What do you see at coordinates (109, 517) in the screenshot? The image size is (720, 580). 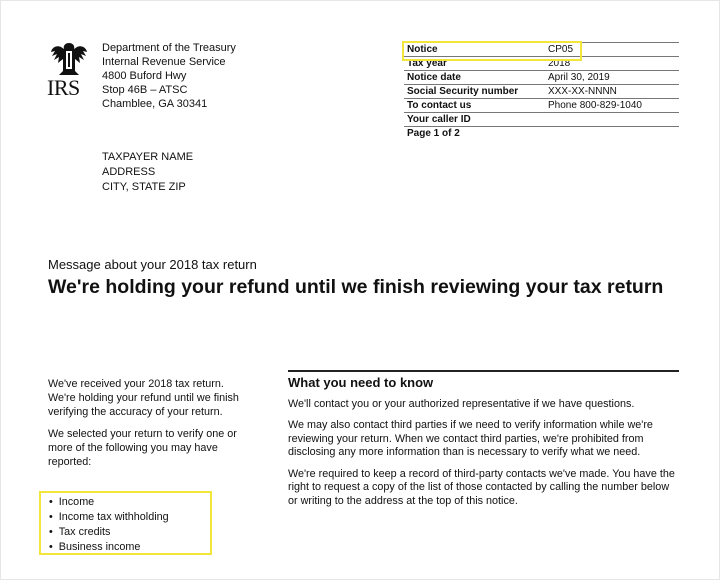 I see `list-item: Income tax withholding` at bounding box center [109, 517].